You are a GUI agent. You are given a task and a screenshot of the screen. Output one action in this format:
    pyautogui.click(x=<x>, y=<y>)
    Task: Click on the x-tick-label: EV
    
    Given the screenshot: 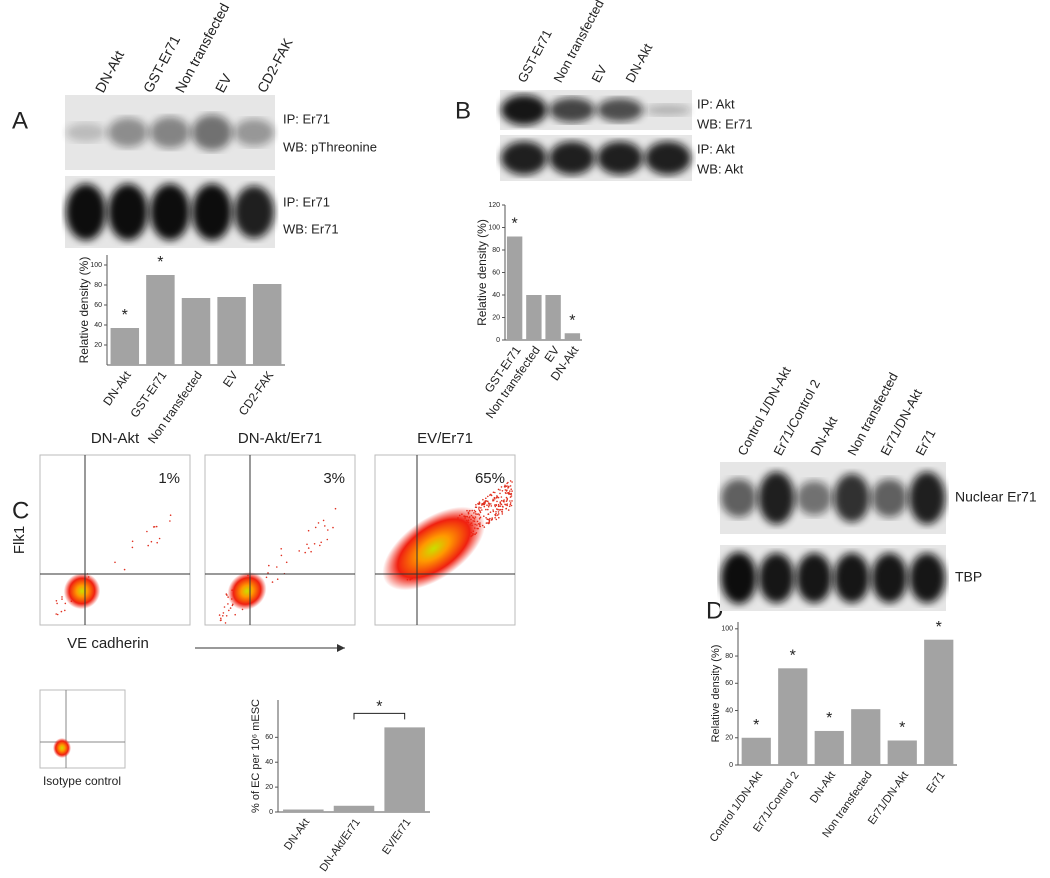 What is the action you would take?
    pyautogui.click(x=230, y=379)
    